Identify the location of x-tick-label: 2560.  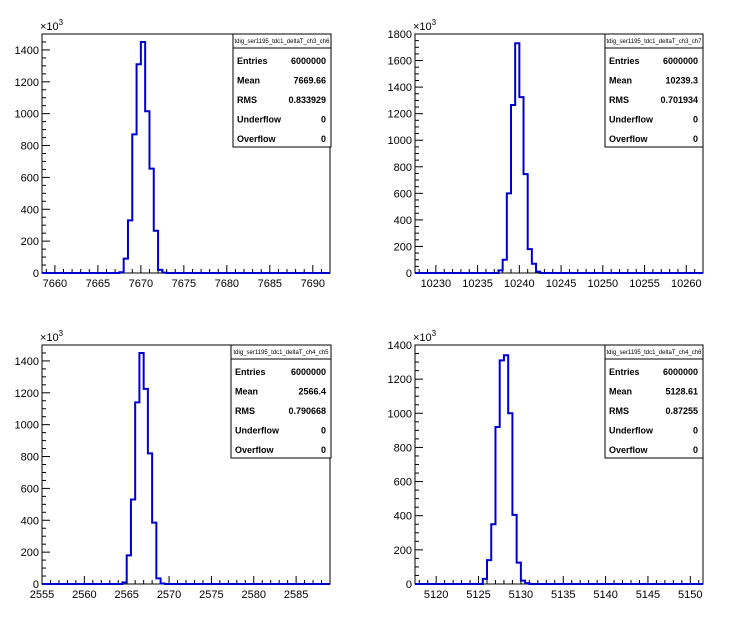
(84, 595).